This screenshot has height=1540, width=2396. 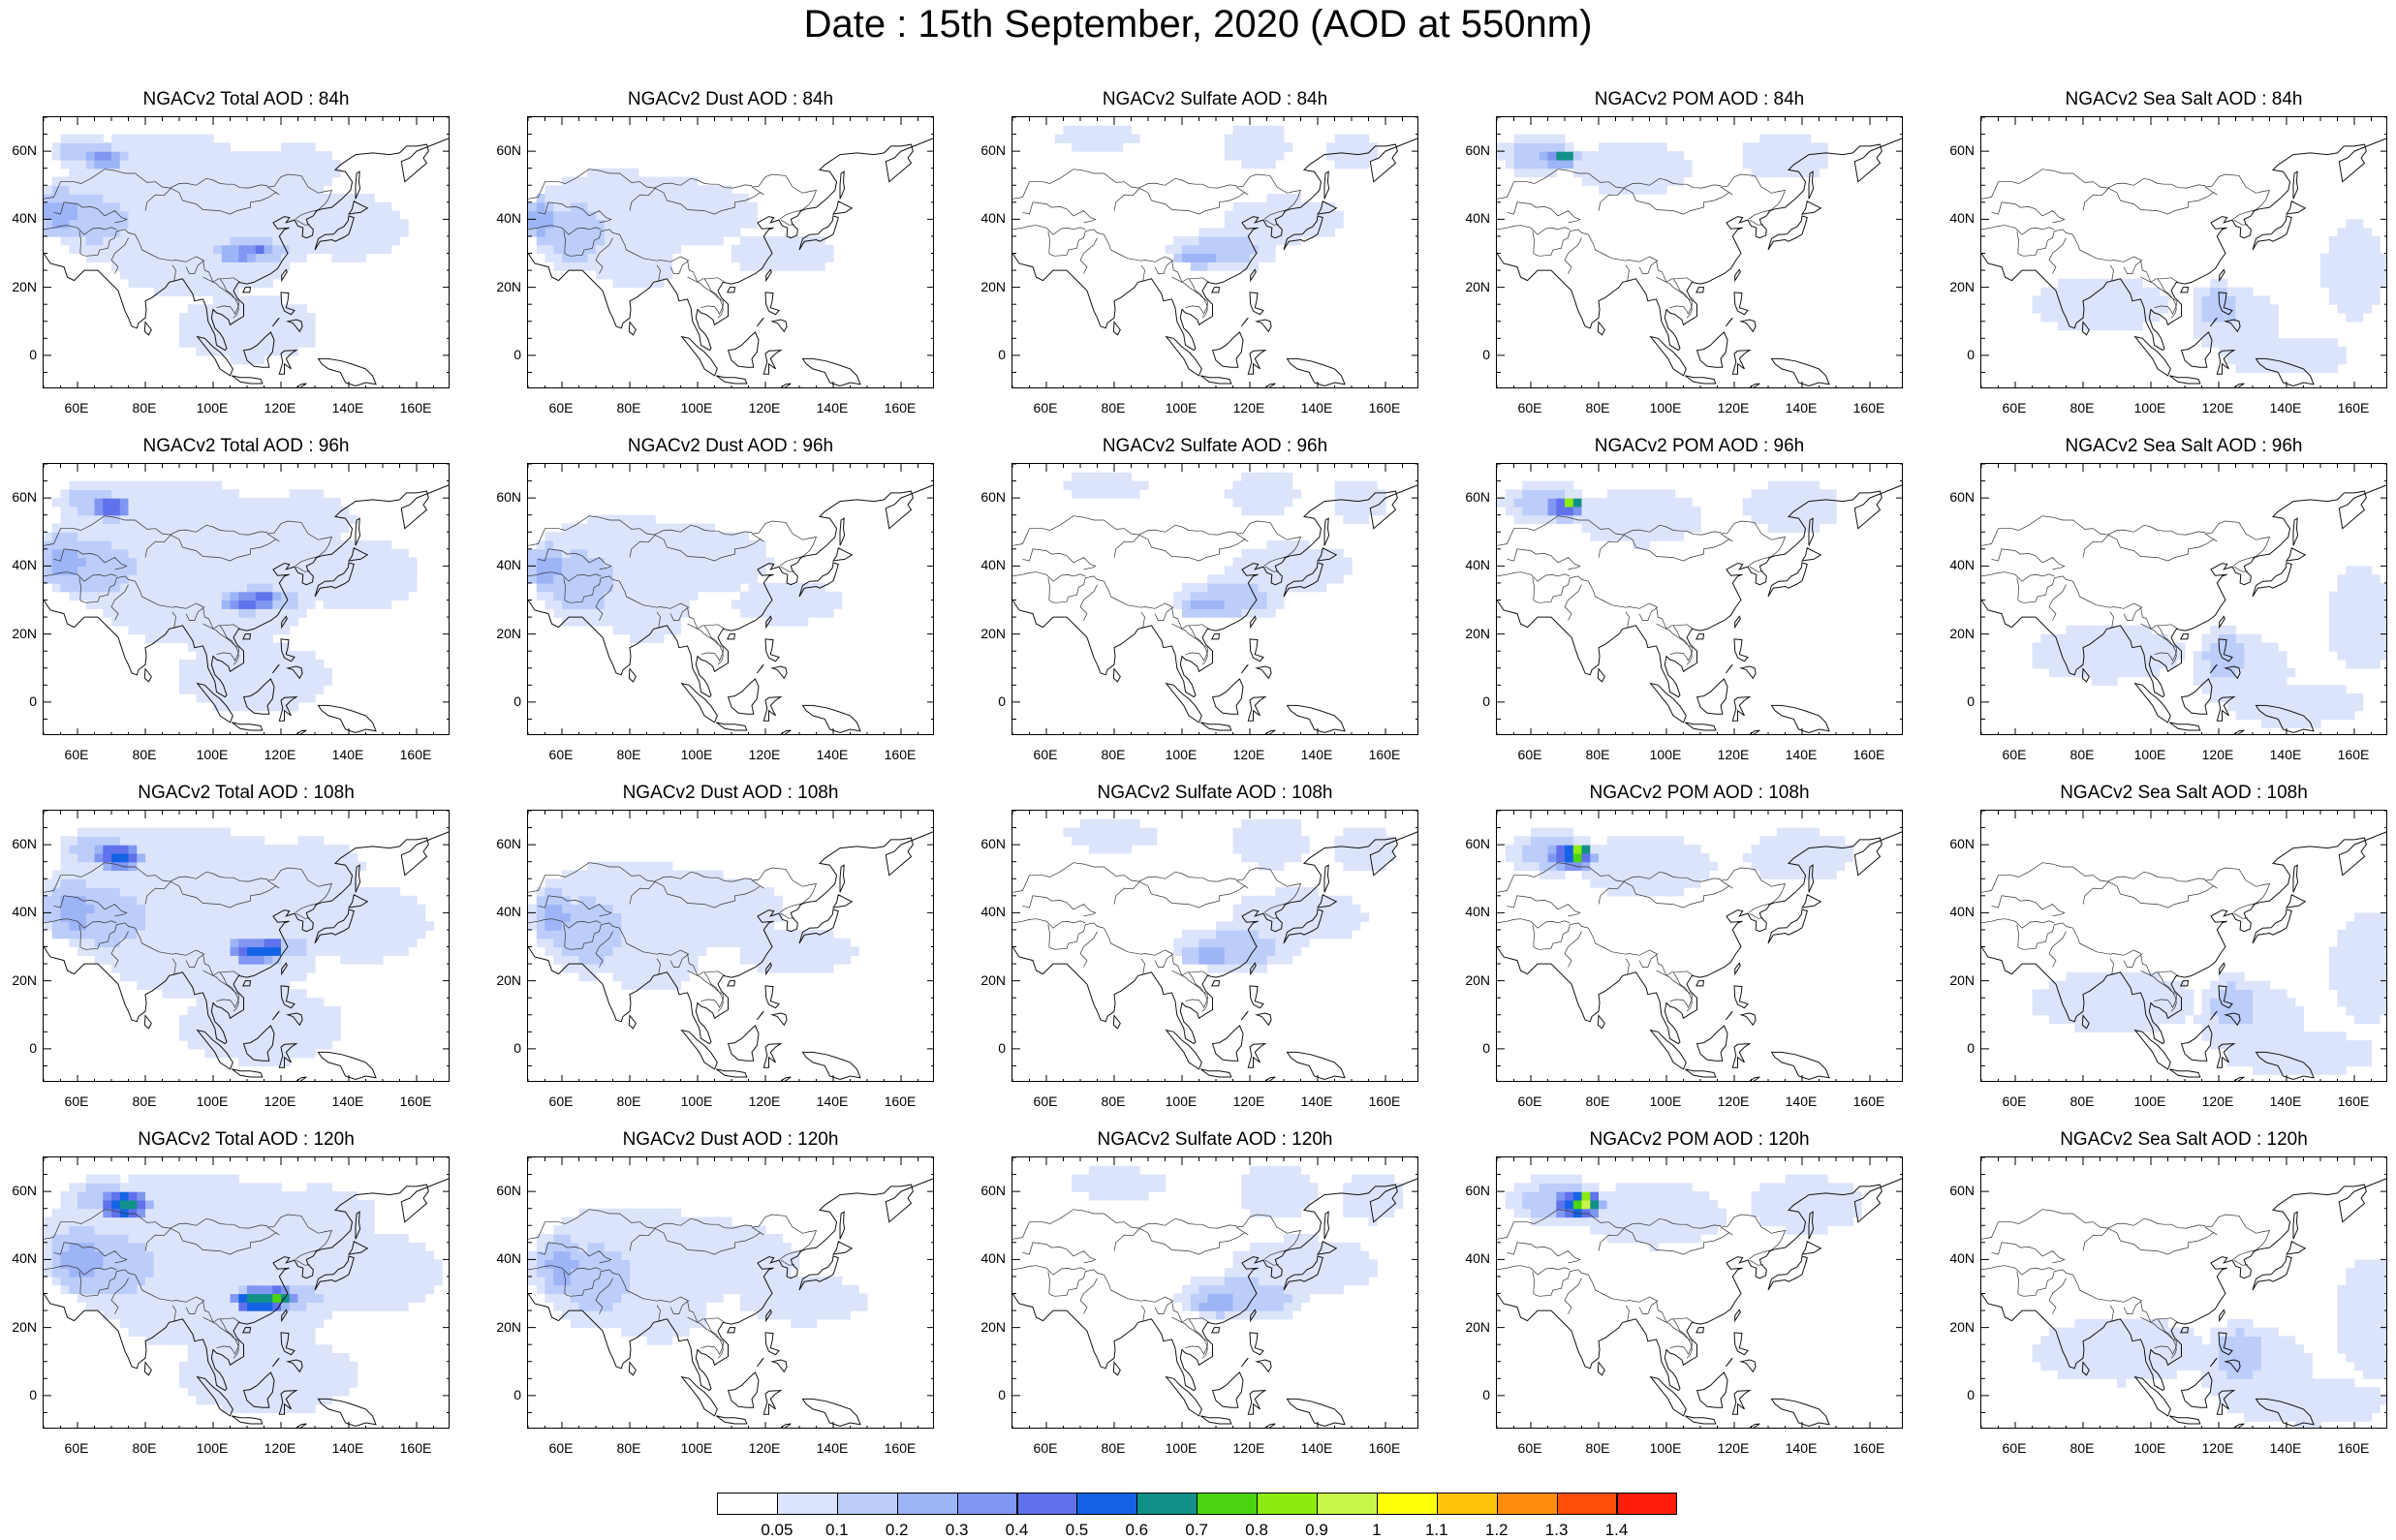 What do you see at coordinates (246, 100) in the screenshot?
I see `panel-title: NGACv2 Total AOD : 84h` at bounding box center [246, 100].